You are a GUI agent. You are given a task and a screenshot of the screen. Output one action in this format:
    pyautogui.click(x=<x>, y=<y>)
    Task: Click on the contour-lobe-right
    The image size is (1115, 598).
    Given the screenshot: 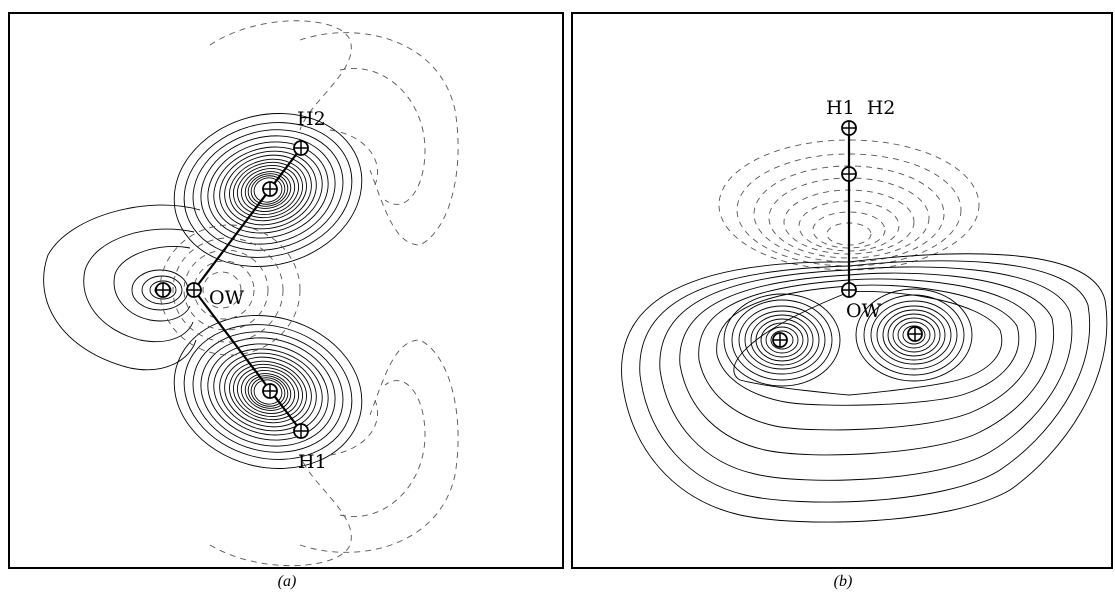 What is the action you would take?
    pyautogui.click(x=914, y=335)
    